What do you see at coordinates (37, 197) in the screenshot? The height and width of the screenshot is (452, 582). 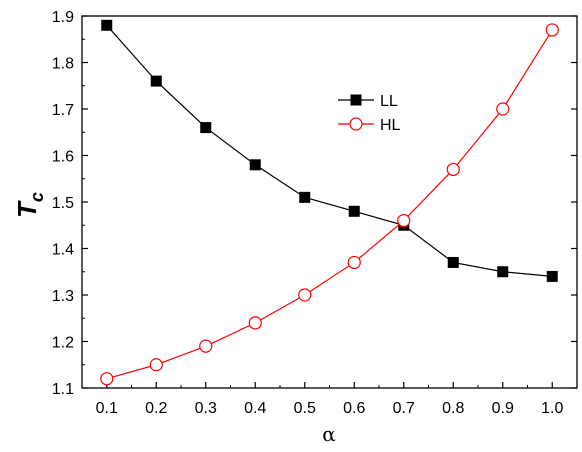 I see `y-axis-title-sub: c` at bounding box center [37, 197].